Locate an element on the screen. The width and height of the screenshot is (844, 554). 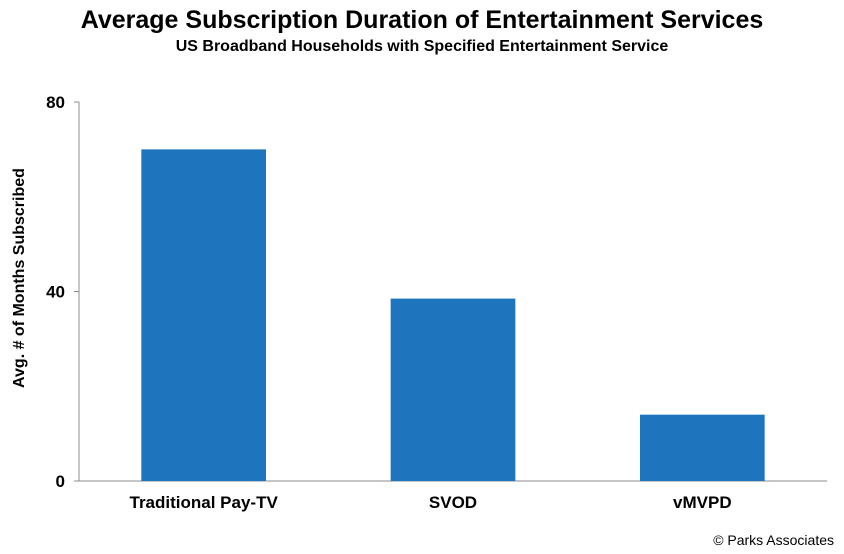
y-tick-label: 0 is located at coordinates (60, 481).